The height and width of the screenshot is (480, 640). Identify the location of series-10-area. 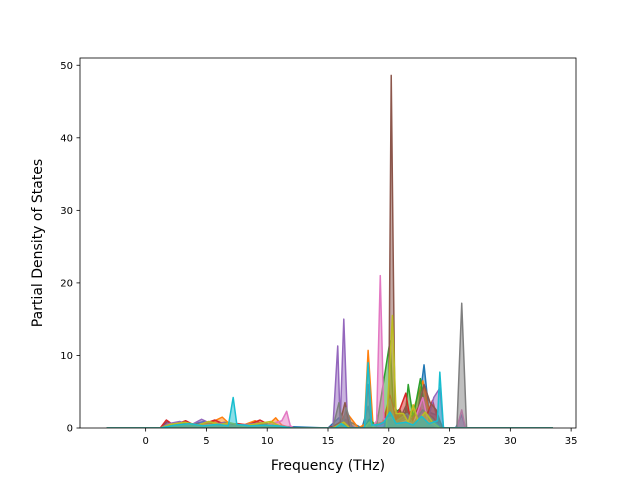
(329, 395).